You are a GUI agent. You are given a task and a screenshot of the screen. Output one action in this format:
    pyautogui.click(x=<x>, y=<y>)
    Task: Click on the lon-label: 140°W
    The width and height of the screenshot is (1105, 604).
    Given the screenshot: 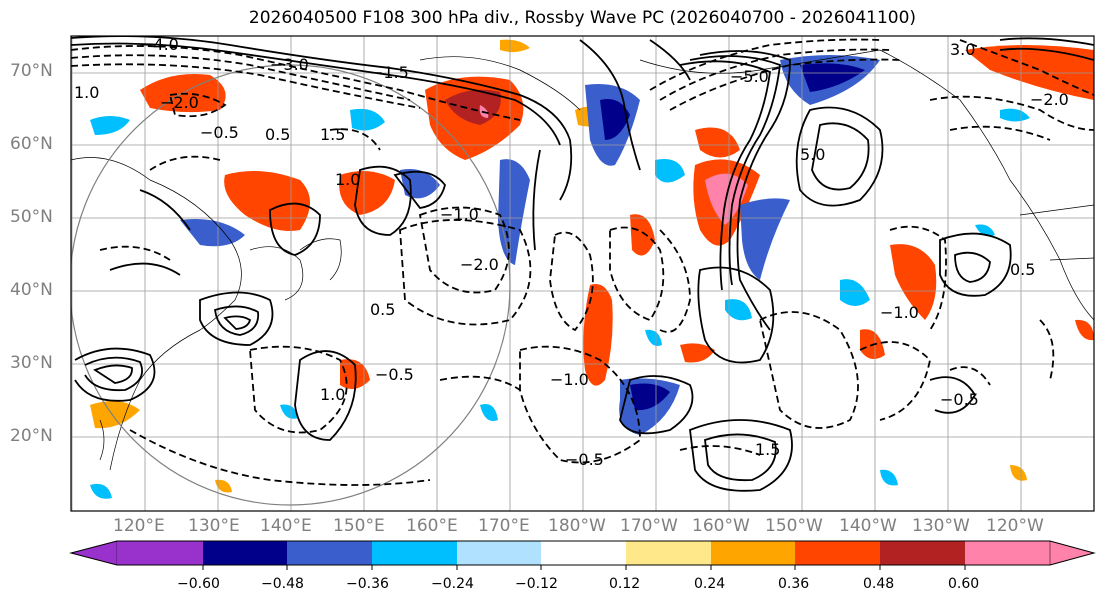 What is the action you would take?
    pyautogui.click(x=868, y=526)
    